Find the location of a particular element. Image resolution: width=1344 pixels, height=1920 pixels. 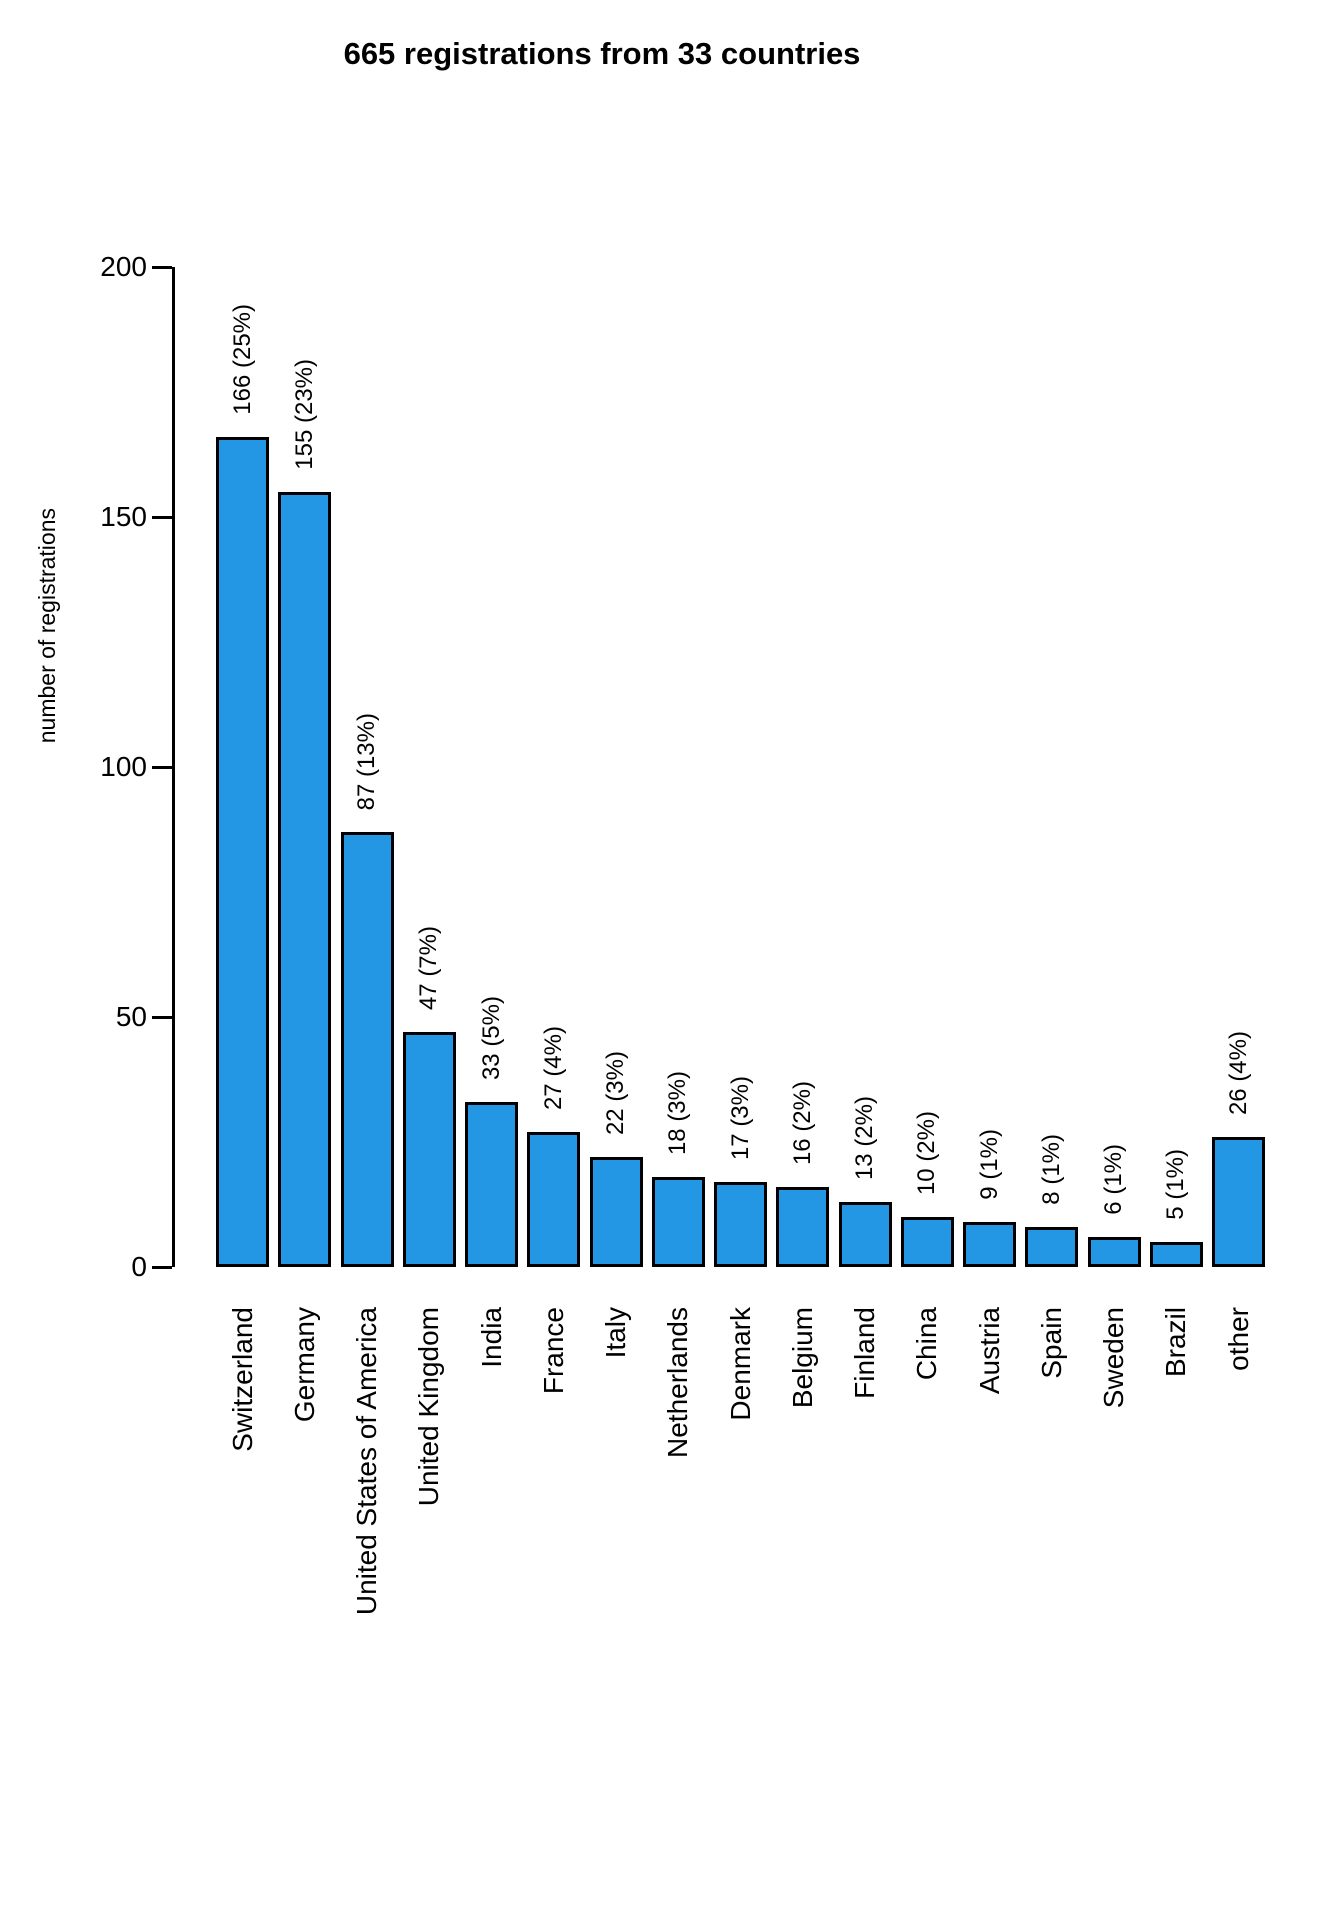

bar-belgium is located at coordinates (802, 1227).